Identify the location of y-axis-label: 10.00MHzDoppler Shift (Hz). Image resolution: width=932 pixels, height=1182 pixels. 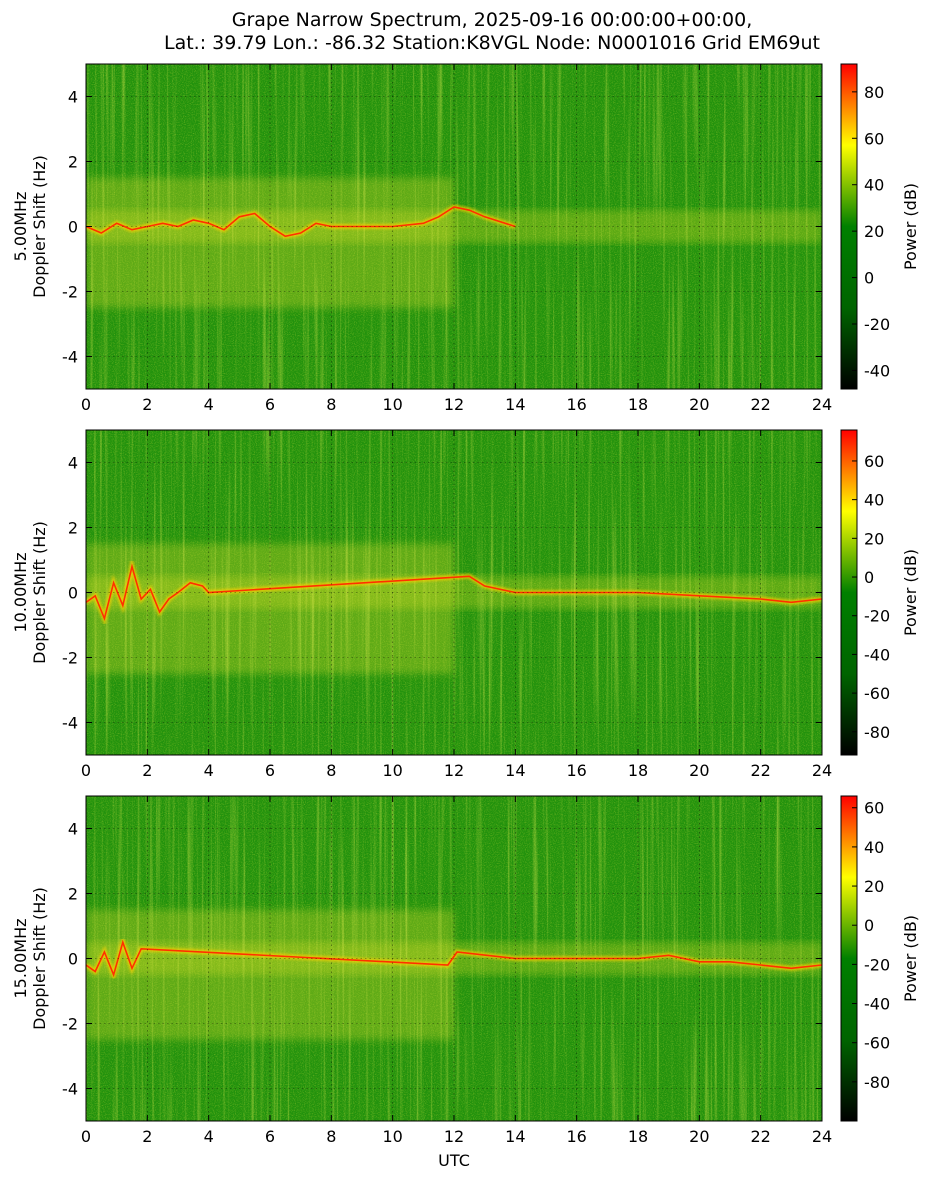
(30, 592).